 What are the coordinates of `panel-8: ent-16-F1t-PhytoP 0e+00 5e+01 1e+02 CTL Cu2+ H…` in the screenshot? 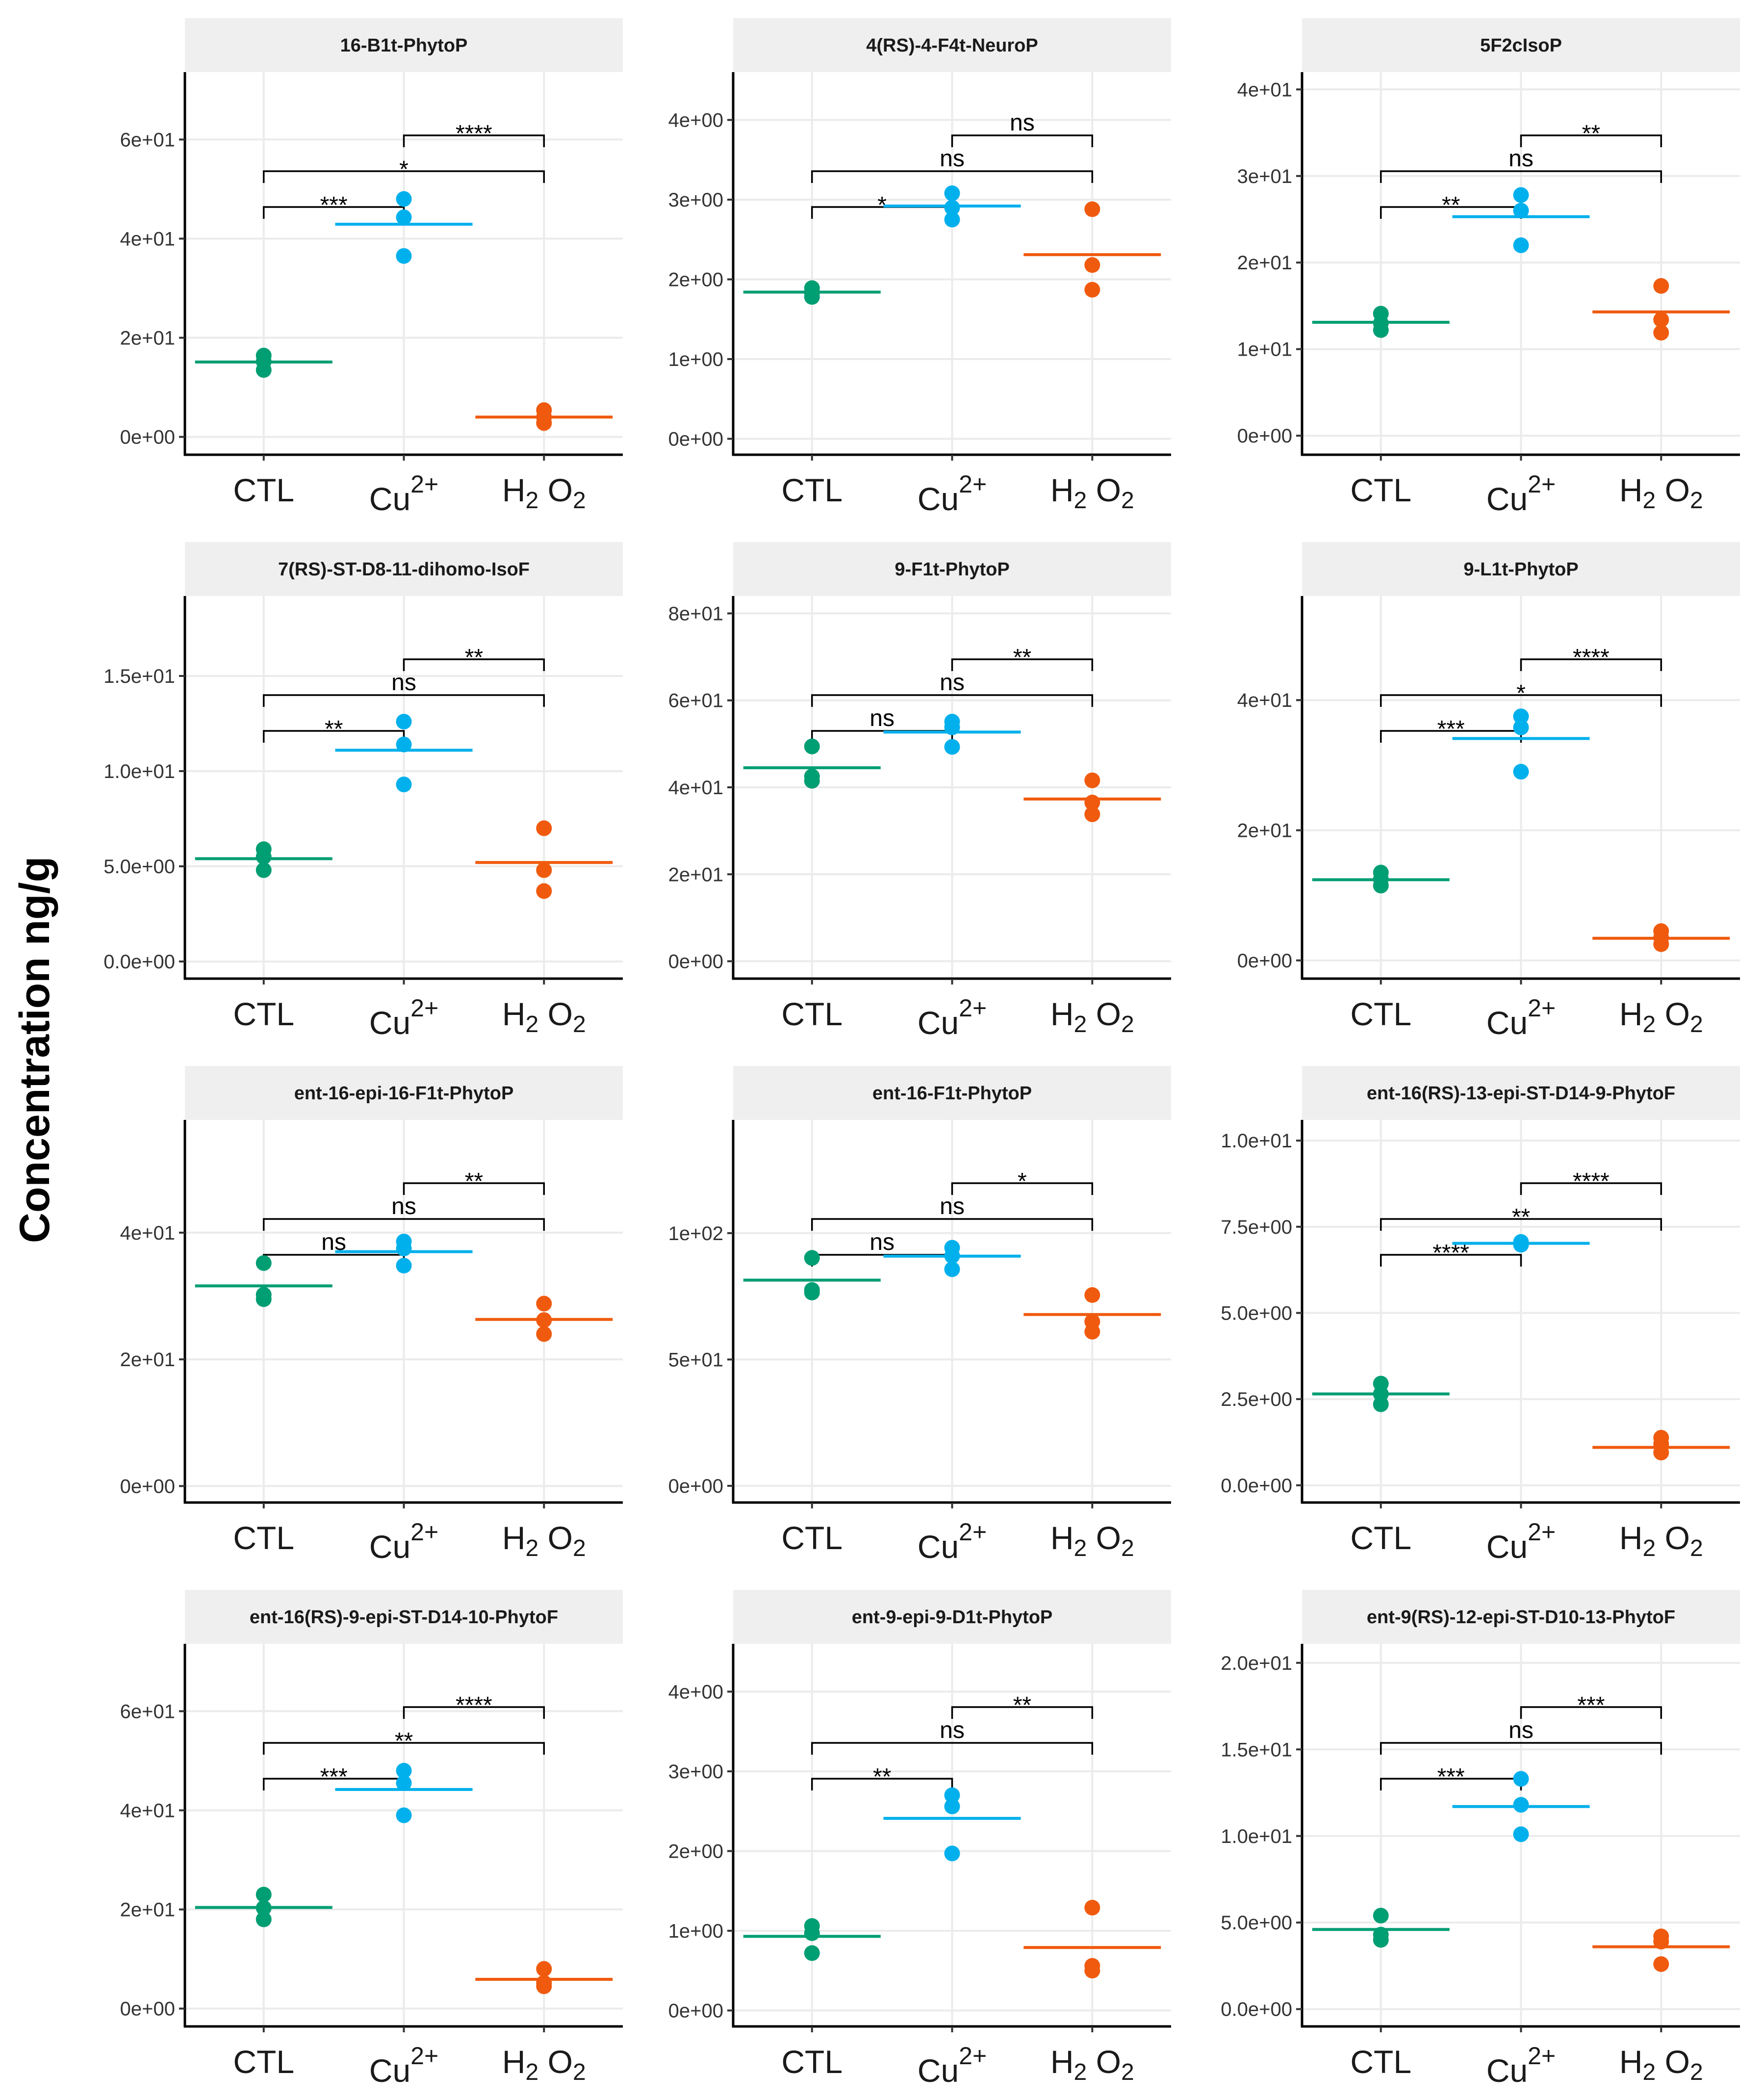 It's located at (920, 1316).